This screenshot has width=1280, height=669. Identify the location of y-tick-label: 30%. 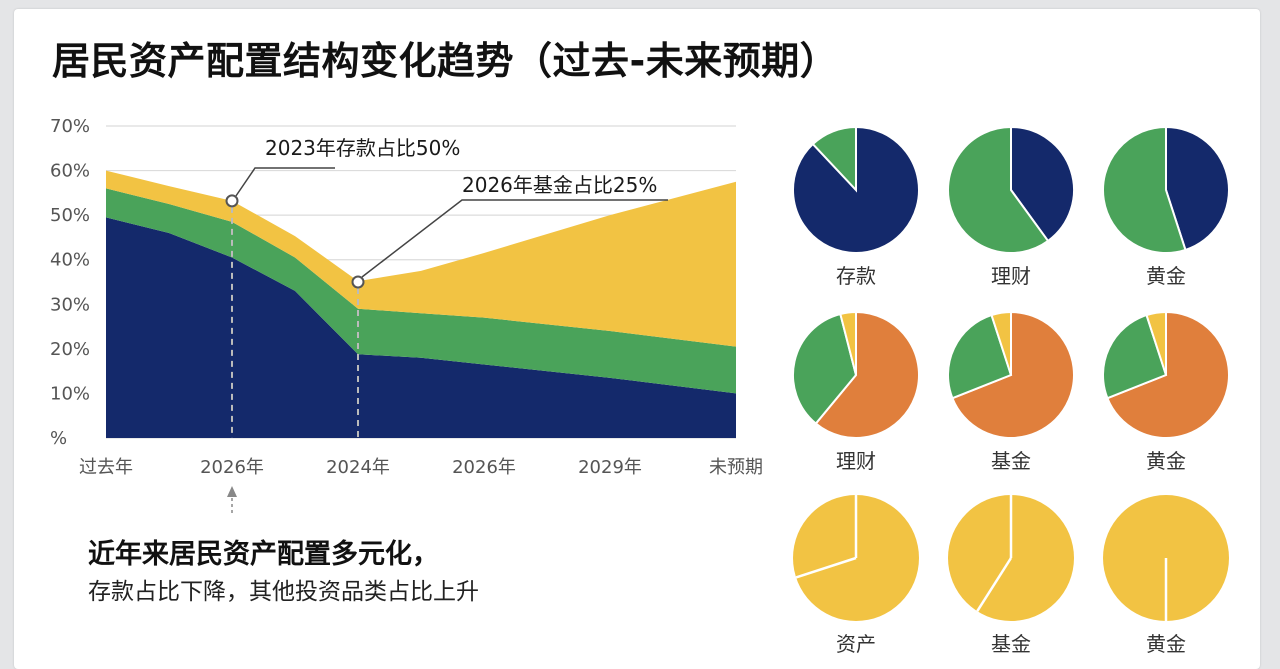
(70, 304).